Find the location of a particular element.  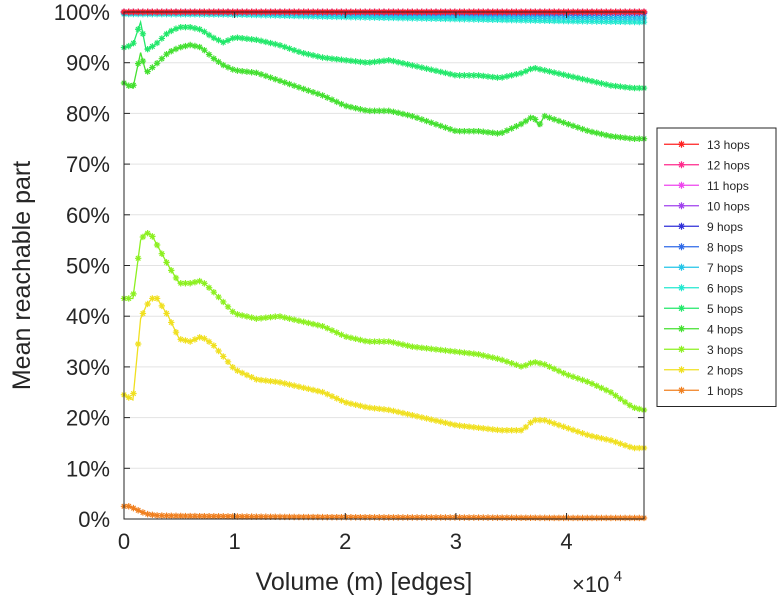

y-tick-label: 50% is located at coordinates (88, 266).